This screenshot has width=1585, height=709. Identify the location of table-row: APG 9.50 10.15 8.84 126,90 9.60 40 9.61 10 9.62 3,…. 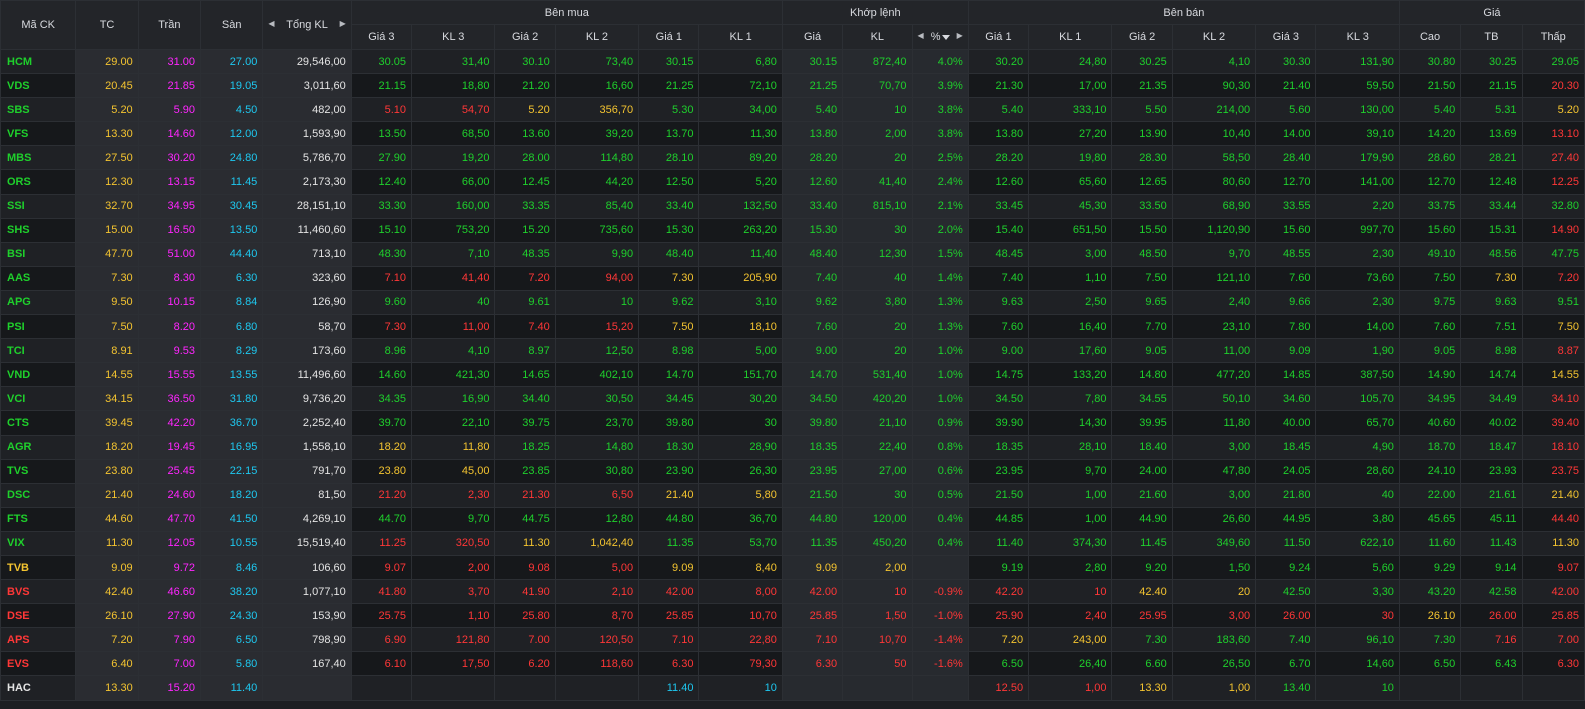
(792, 302).